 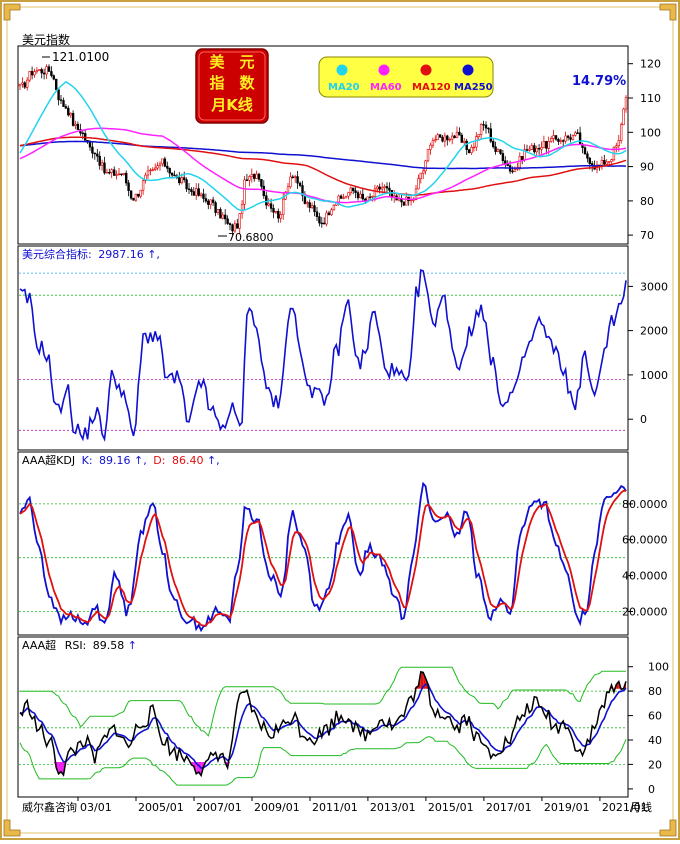 What do you see at coordinates (48, 460) in the screenshot?
I see `kdj-label: AAA超KDJ` at bounding box center [48, 460].